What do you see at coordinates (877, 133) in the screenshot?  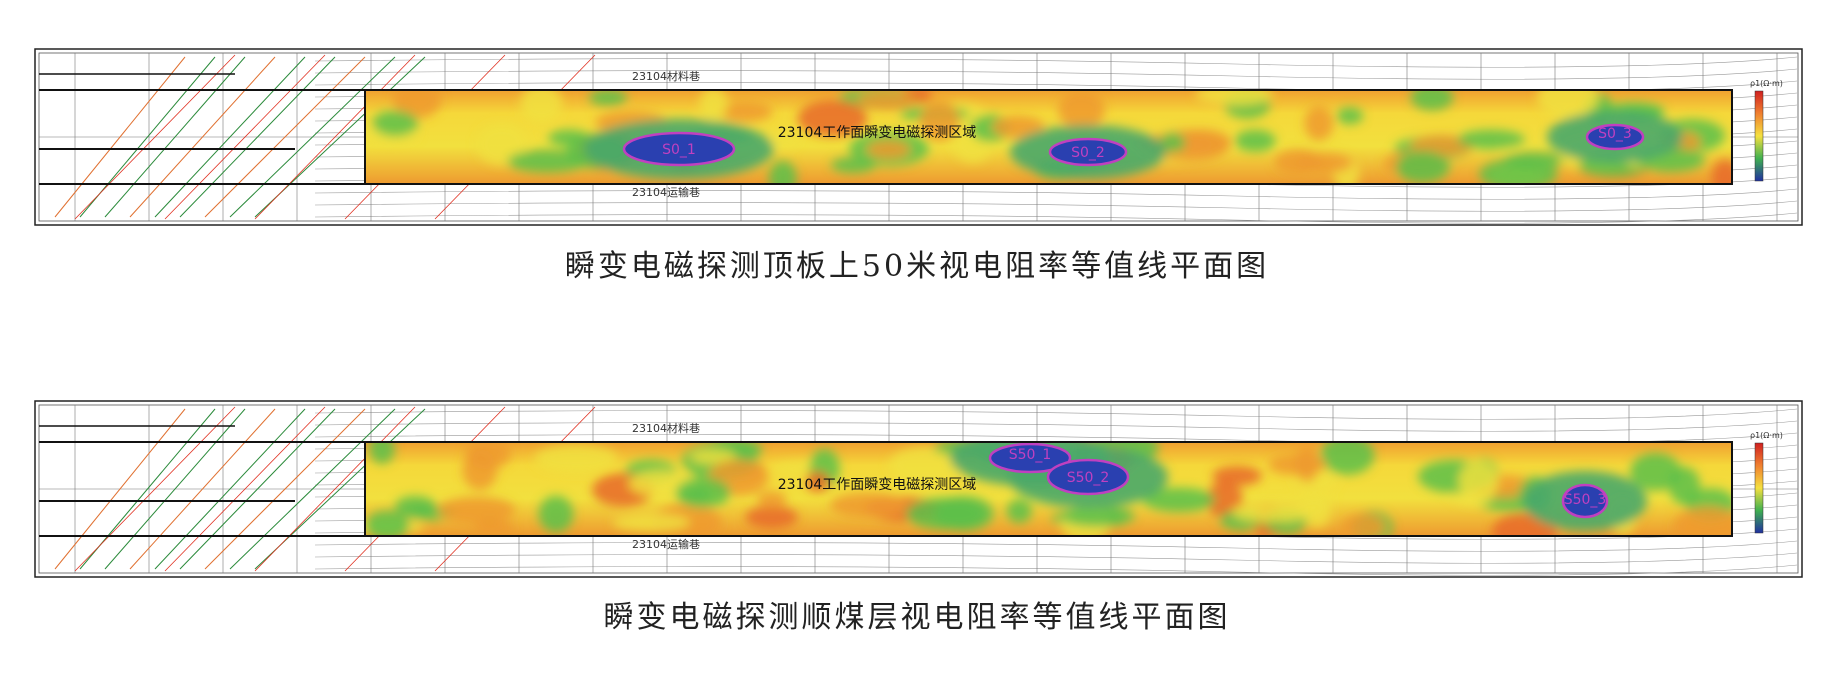 I see `zone-label: 23104工作面瞬变电磁探测区域` at bounding box center [877, 133].